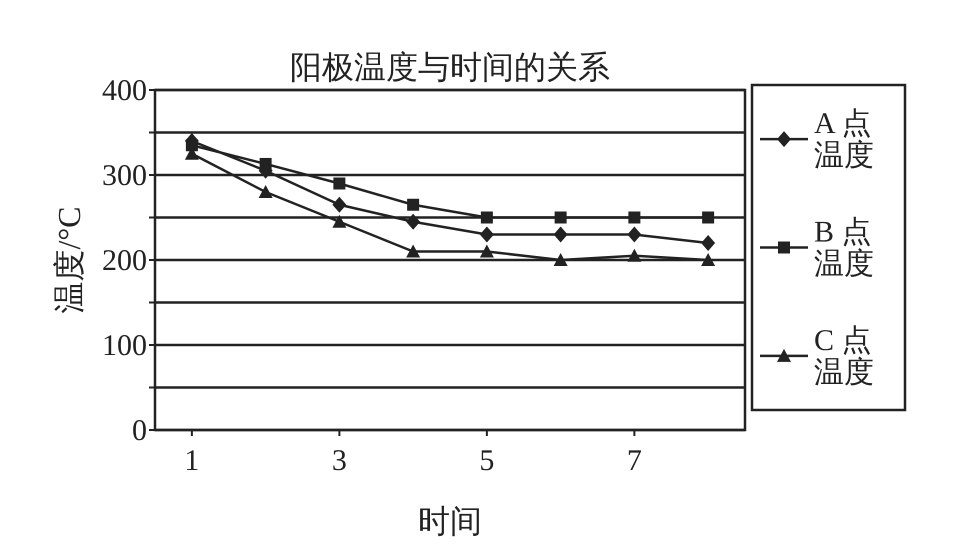  I want to click on x-tick-label: 5, so click(486, 460).